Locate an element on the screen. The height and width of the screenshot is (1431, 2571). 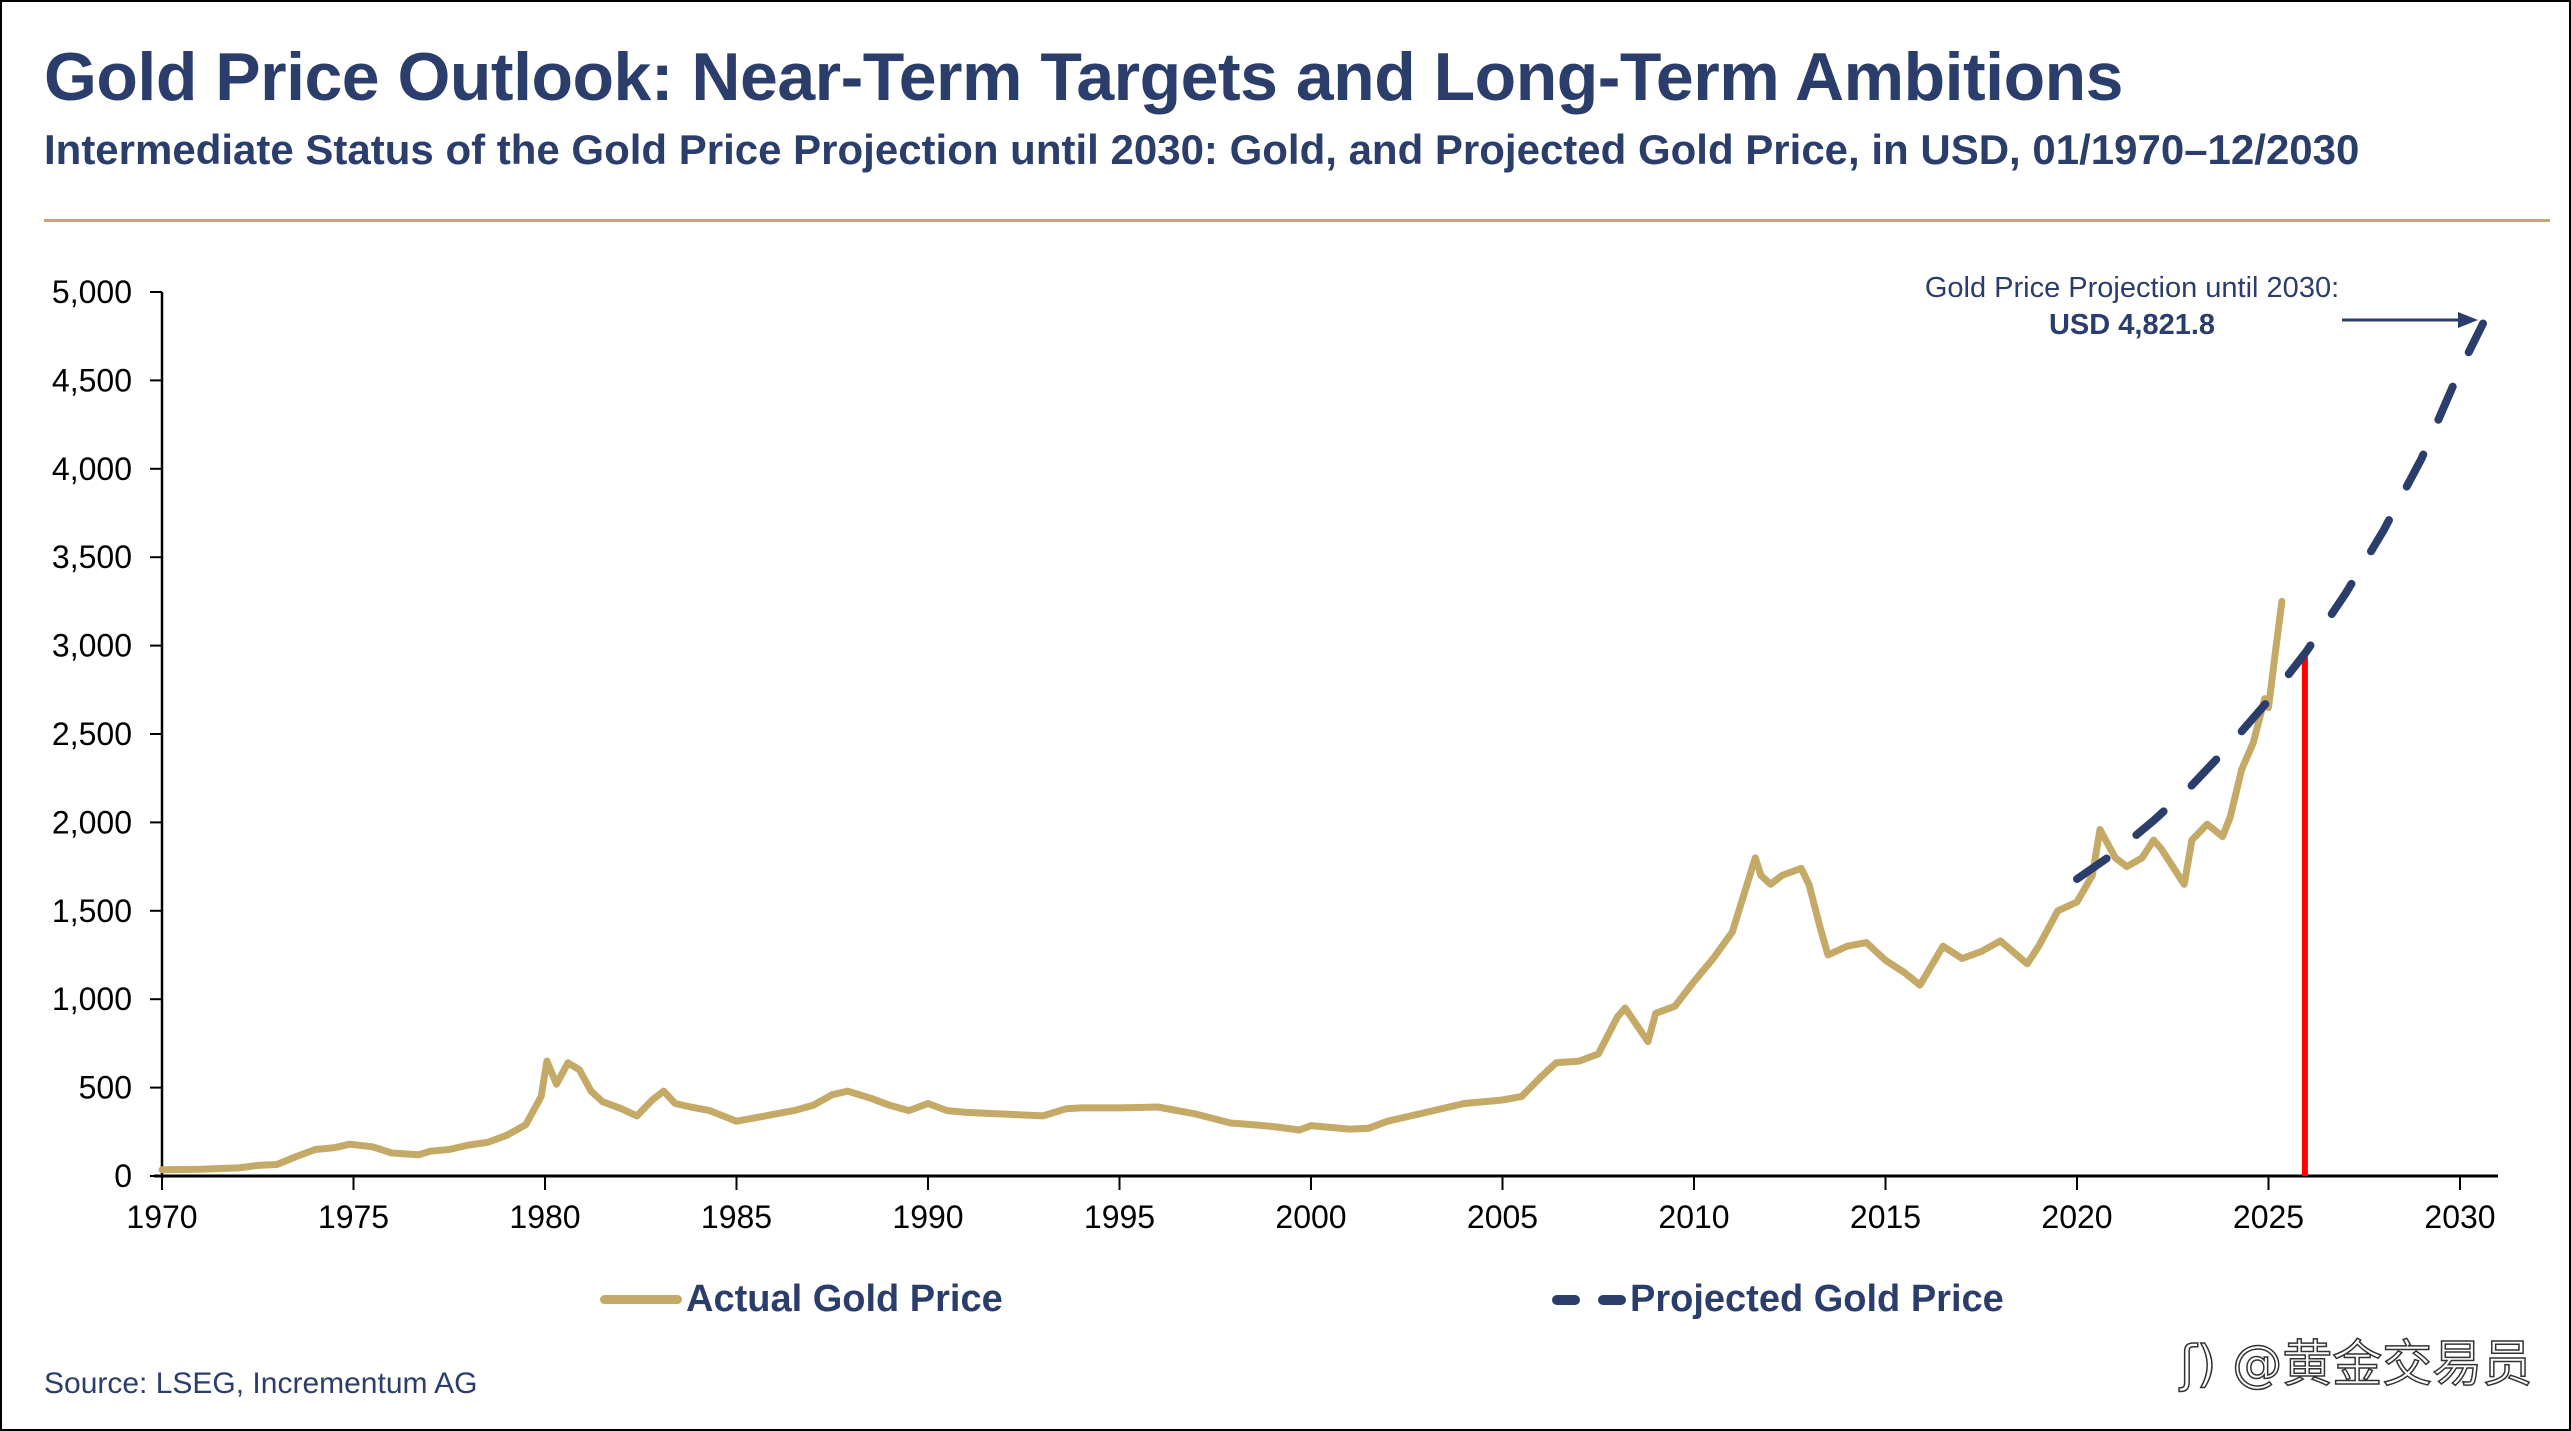
y-tick-label: 1,000 is located at coordinates (92, 999).